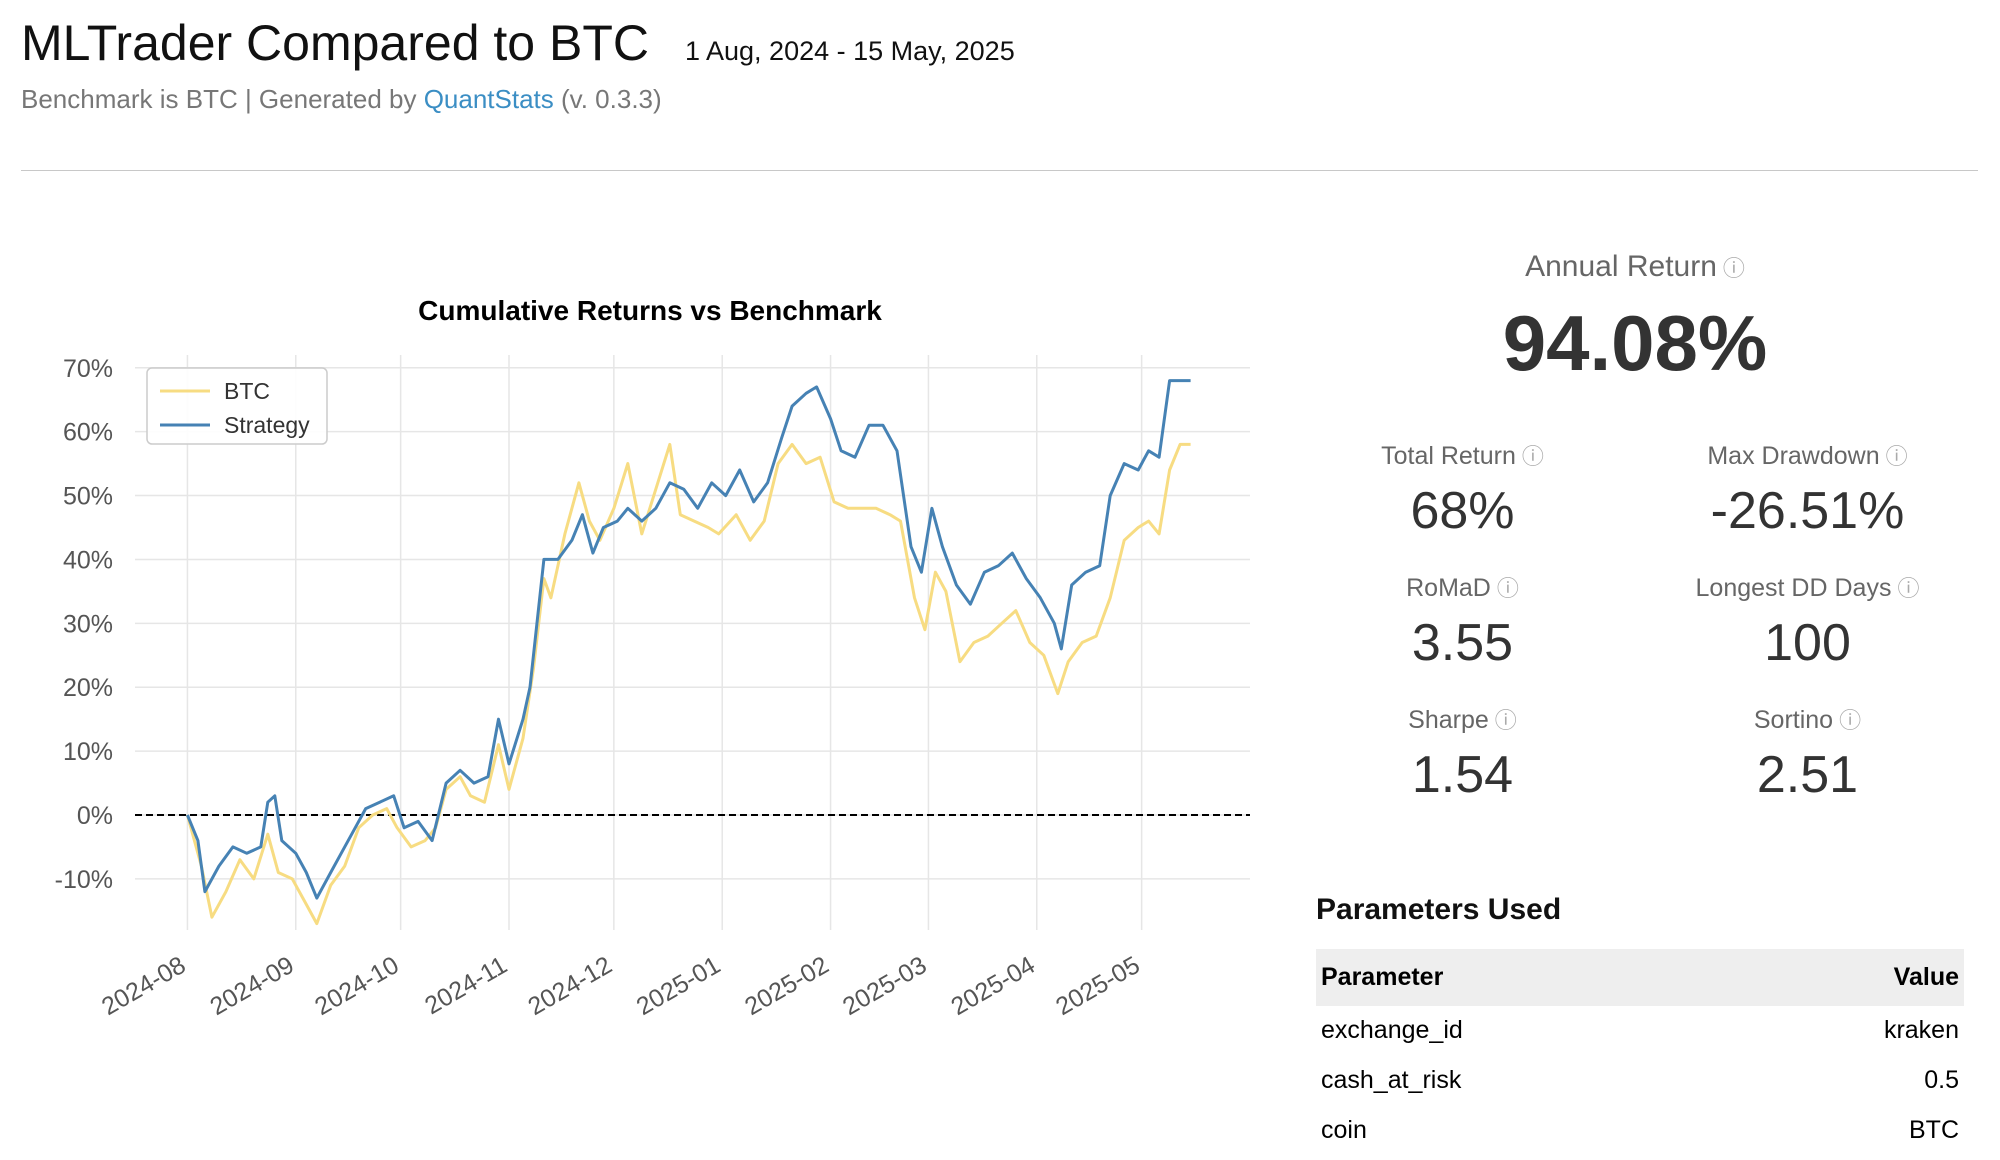 Image resolution: width=2000 pixels, height=1160 pixels. Describe the element at coordinates (993, 986) in the screenshot. I see `x-tick-label: 2025-04` at that location.